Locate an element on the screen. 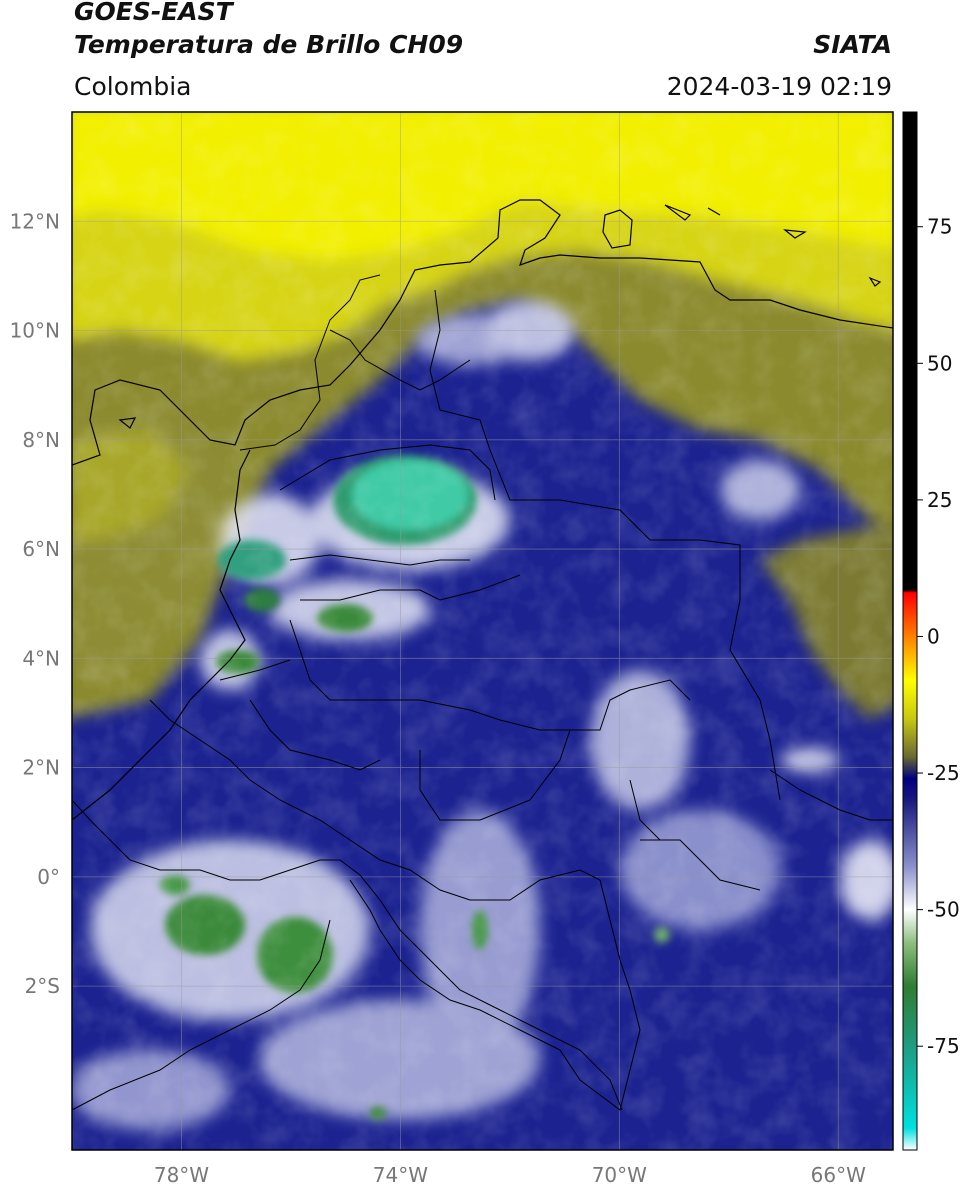 The width and height of the screenshot is (966, 1190). longitude-tick-label: 74°W is located at coordinates (400, 1175).